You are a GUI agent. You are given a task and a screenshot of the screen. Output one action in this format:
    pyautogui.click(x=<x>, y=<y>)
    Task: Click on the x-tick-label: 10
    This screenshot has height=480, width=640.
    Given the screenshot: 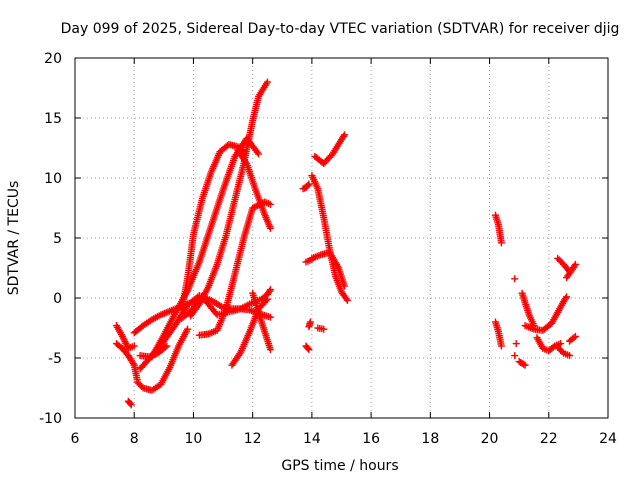 What is the action you would take?
    pyautogui.click(x=194, y=439)
    